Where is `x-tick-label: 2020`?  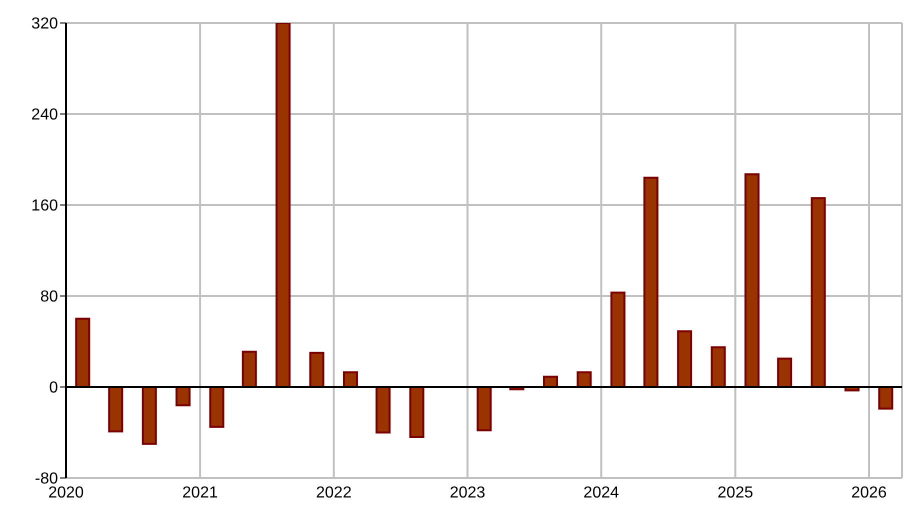
x-tick-label: 2020 is located at coordinates (66, 493).